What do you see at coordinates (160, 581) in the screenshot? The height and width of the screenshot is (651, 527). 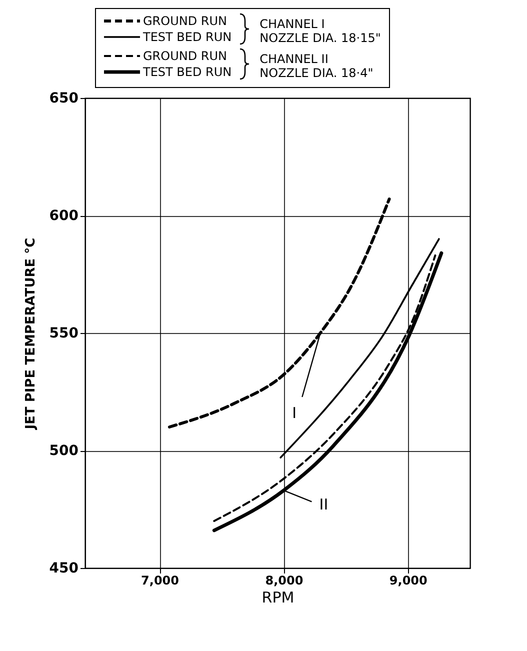 I see `x-tick-label: 7,000` at bounding box center [160, 581].